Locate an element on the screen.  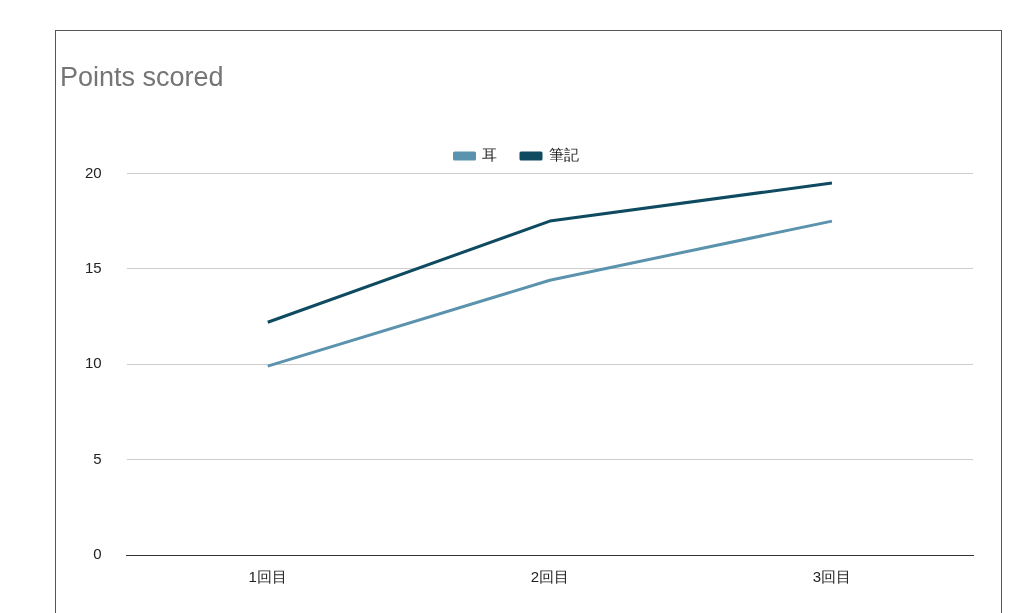
x-tick-label: 2回目 is located at coordinates (550, 577).